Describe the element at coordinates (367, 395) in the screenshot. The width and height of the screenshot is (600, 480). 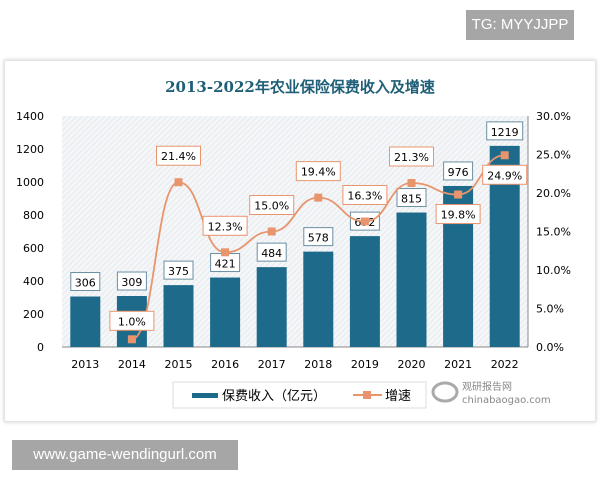
I see `legend-line-marker` at that location.